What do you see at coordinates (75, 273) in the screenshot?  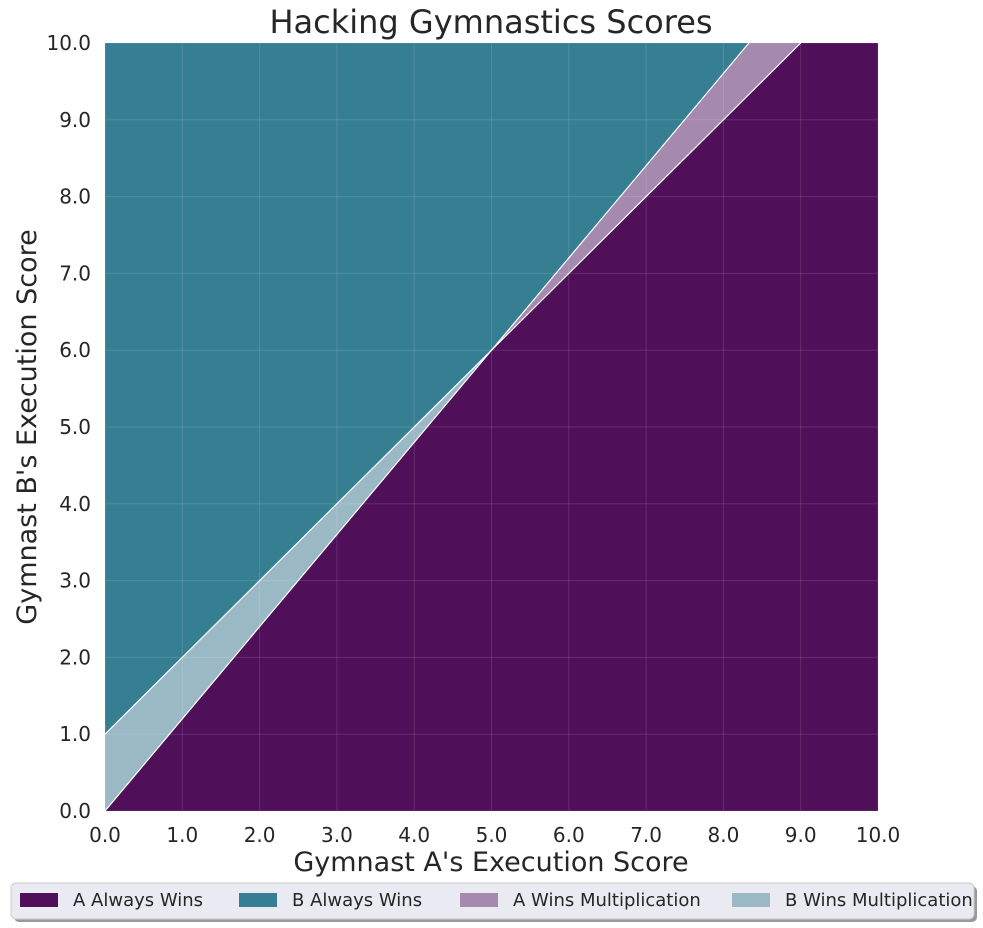 I see `y-tick-label: 7.0` at bounding box center [75, 273].